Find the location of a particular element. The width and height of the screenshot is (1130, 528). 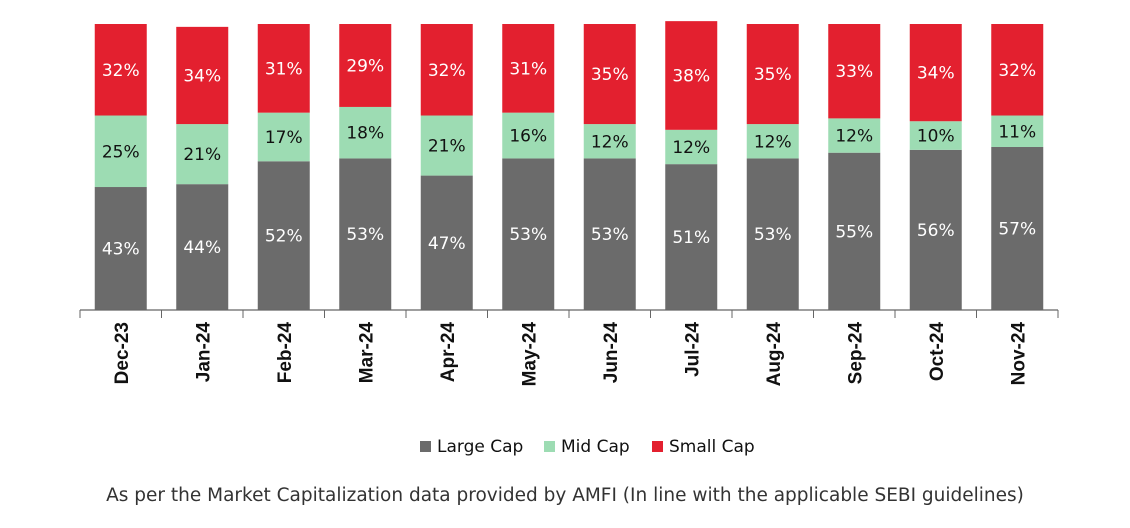

data-label: 47% is located at coordinates (447, 244).